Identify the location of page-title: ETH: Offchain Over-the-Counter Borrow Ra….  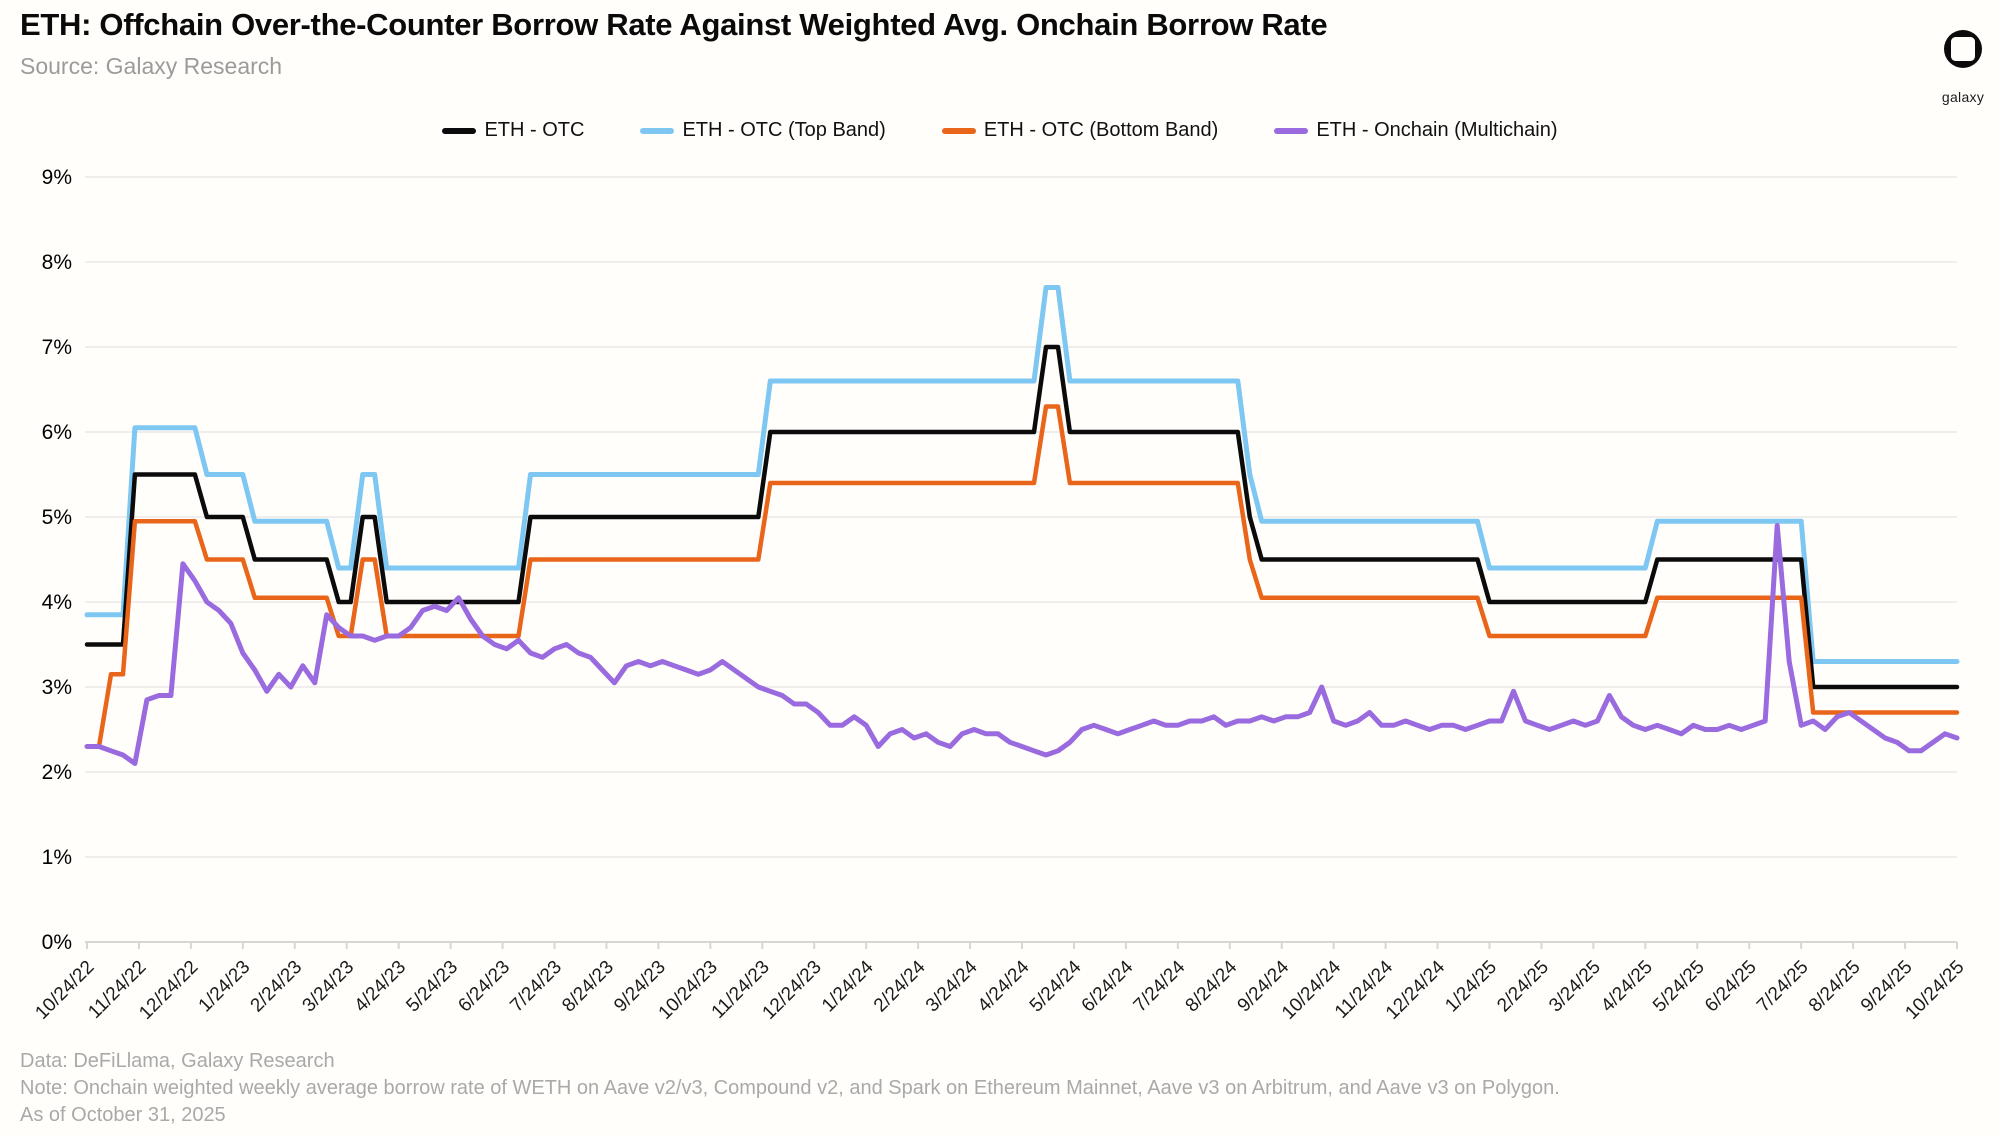
(674, 24).